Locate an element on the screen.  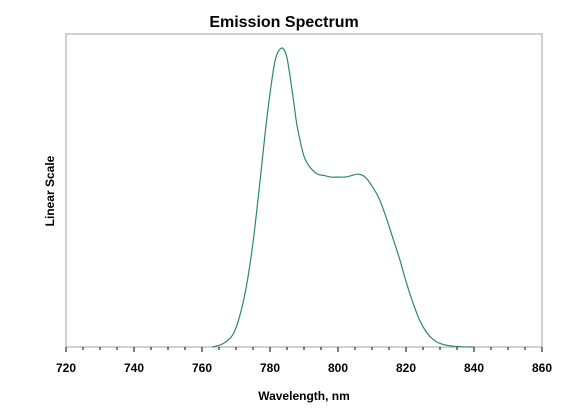
x-tick-label: 740 is located at coordinates (134, 368).